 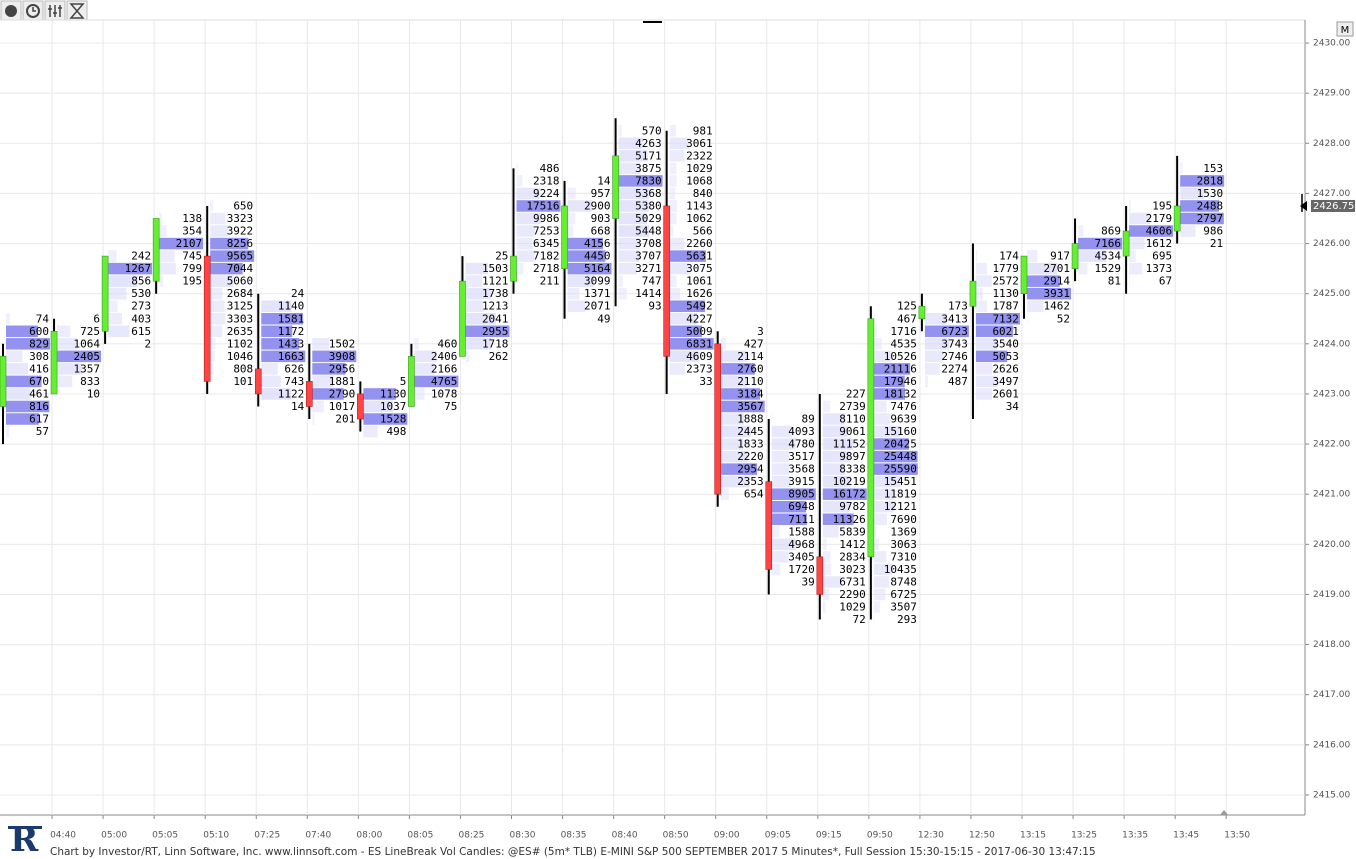 I want to click on volume-label: 416, so click(x=39, y=368).